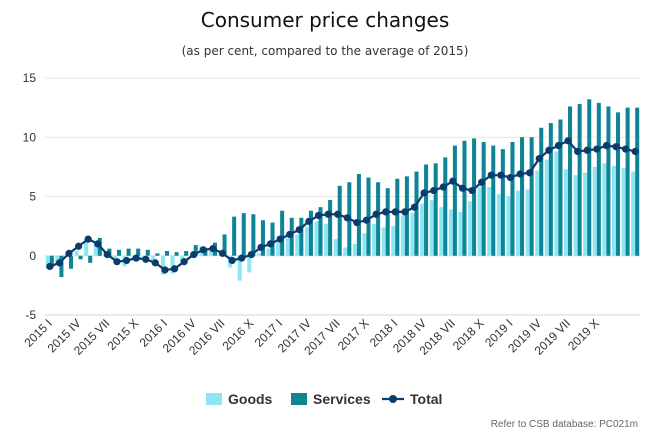 This screenshot has height=433, width=650. What do you see at coordinates (122, 334) in the screenshot?
I see `x-tick-label: 2015 X` at bounding box center [122, 334].